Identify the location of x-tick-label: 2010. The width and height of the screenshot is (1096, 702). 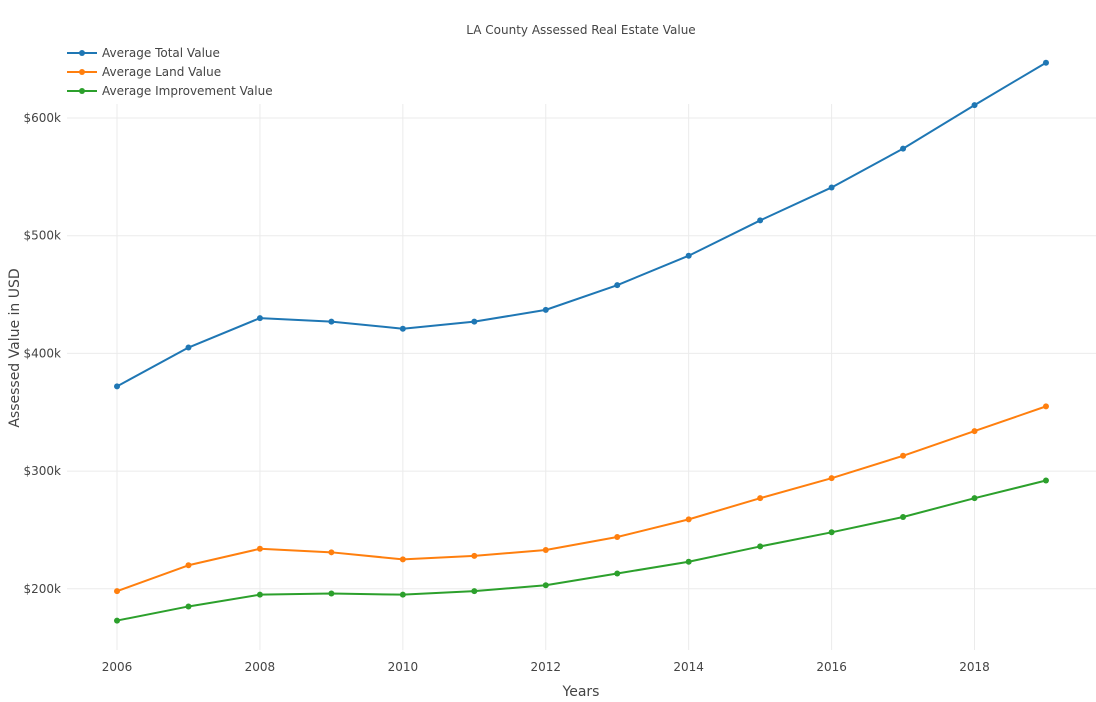
(403, 667).